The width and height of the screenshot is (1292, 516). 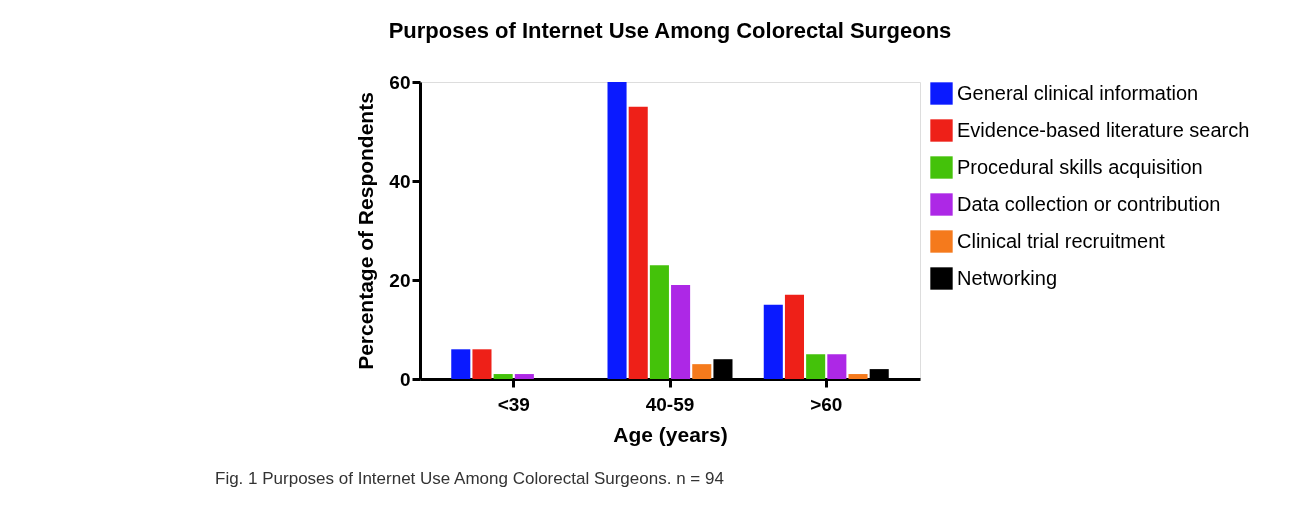 I want to click on y-tick-label: 60, so click(x=400, y=82).